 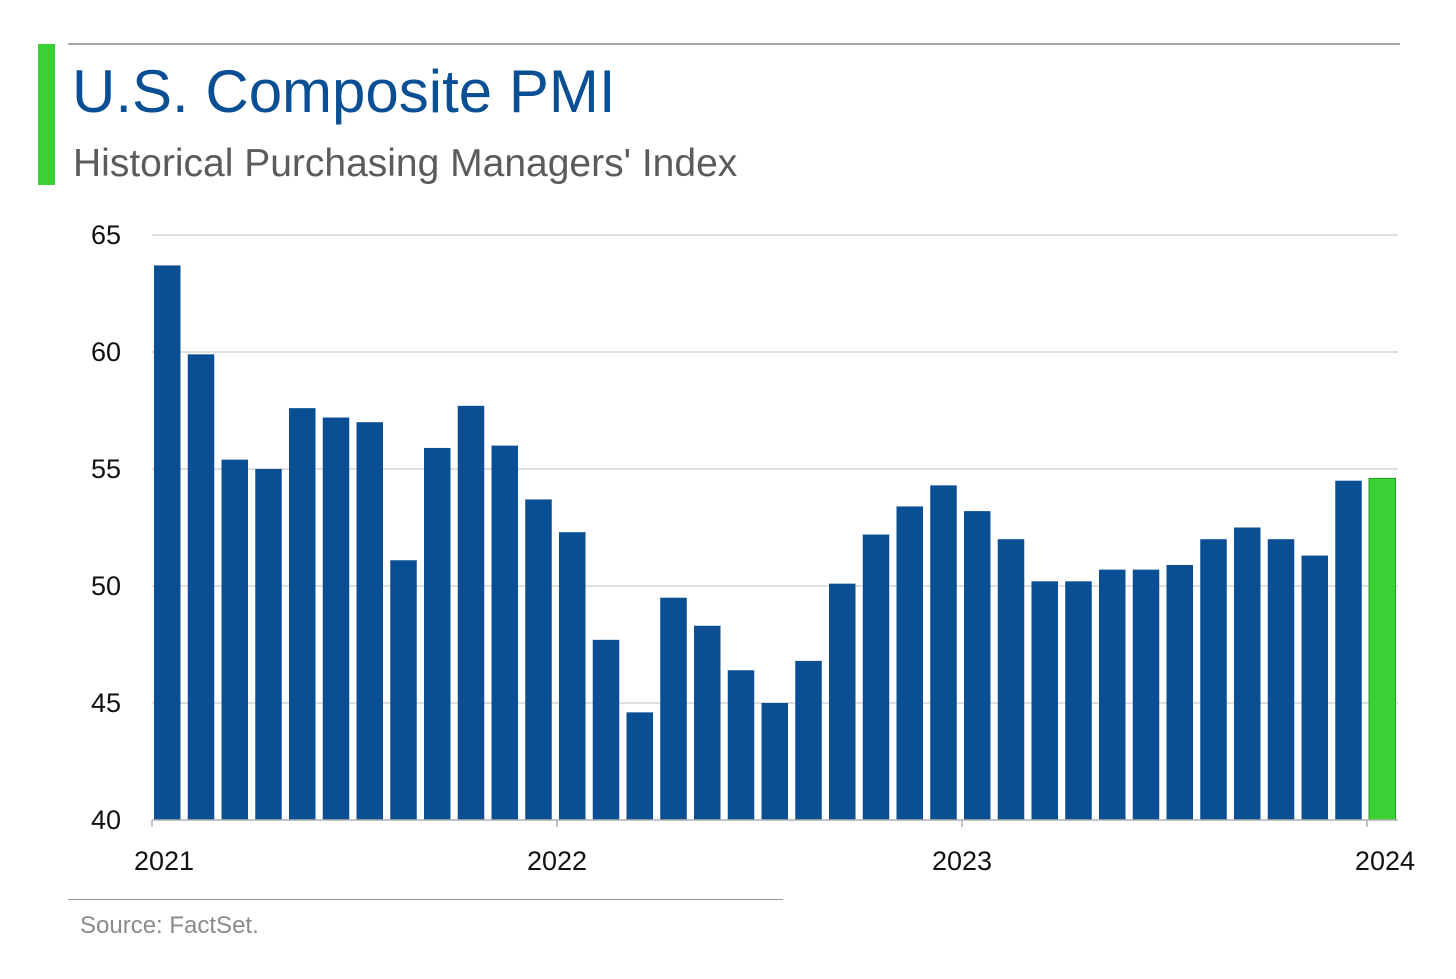 What do you see at coordinates (164, 861) in the screenshot?
I see `x-tick-label: 2021` at bounding box center [164, 861].